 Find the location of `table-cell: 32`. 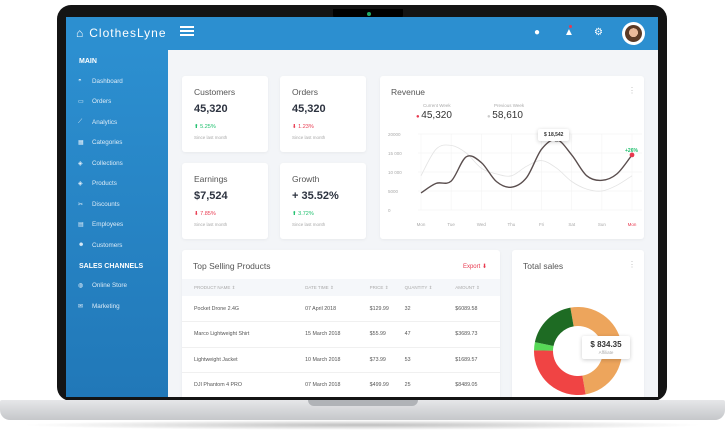

table-cell: 32 is located at coordinates (430, 309).